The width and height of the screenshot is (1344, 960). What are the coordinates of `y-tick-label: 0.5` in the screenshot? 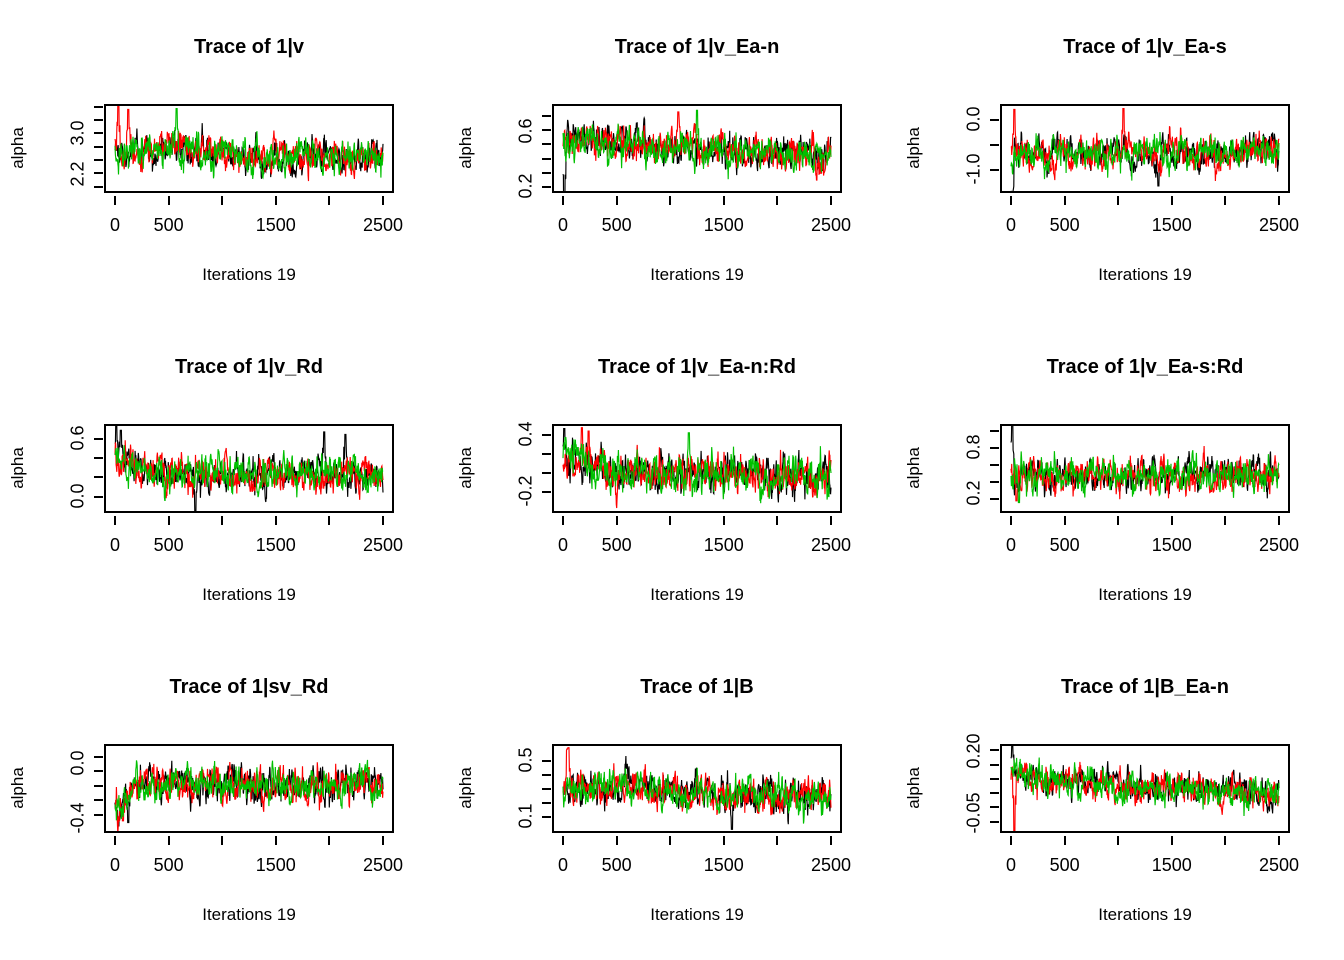 It's located at (525, 760).